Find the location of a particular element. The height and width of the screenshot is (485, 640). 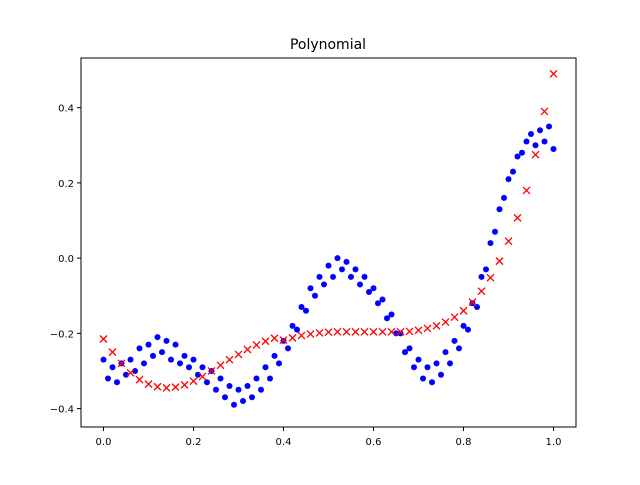

y-axis: −0.4 −0.2 0.0 0.2 0.4 is located at coordinates (65, 260).